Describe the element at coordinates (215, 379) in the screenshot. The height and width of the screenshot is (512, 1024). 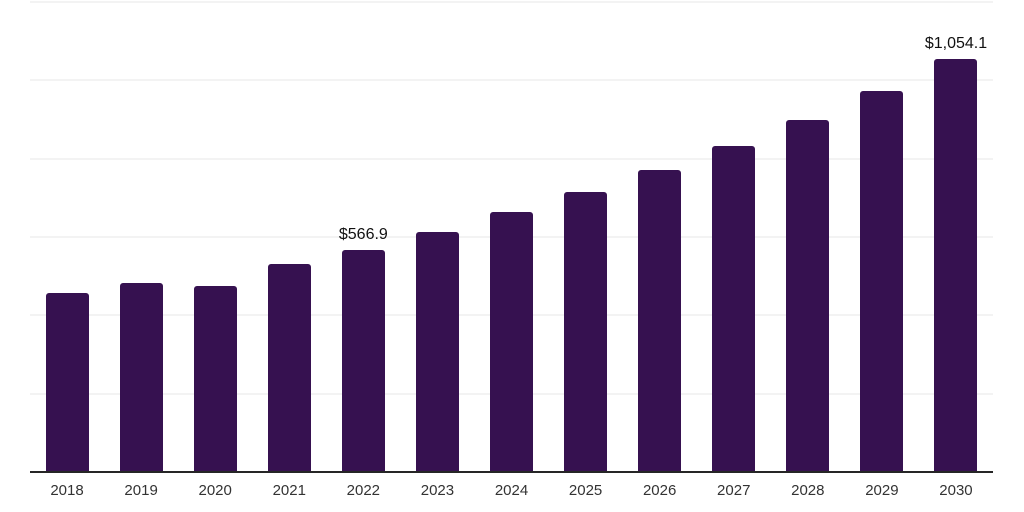
I see `bar-2020` at that location.